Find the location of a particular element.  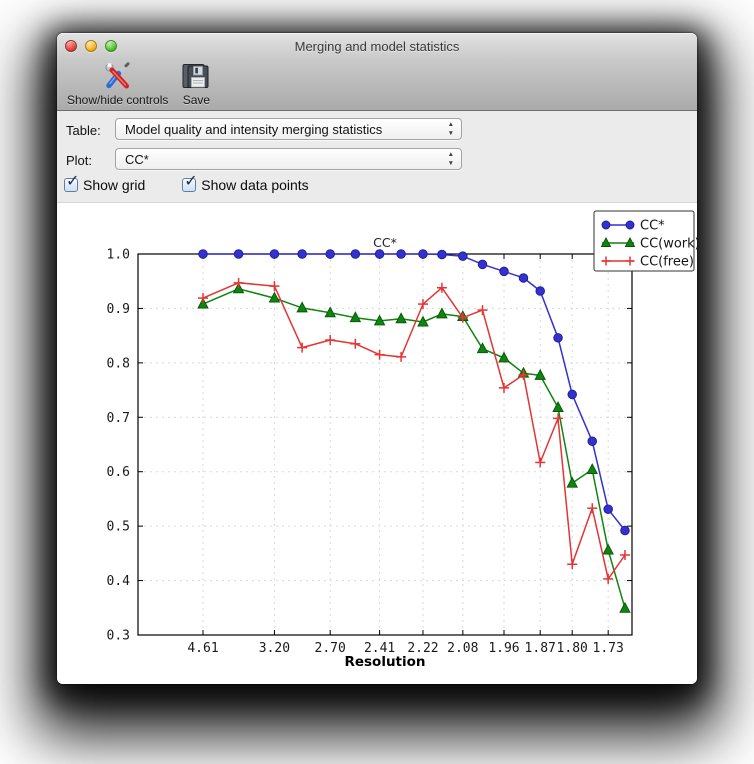

save-button: Save is located at coordinates (196, 83).